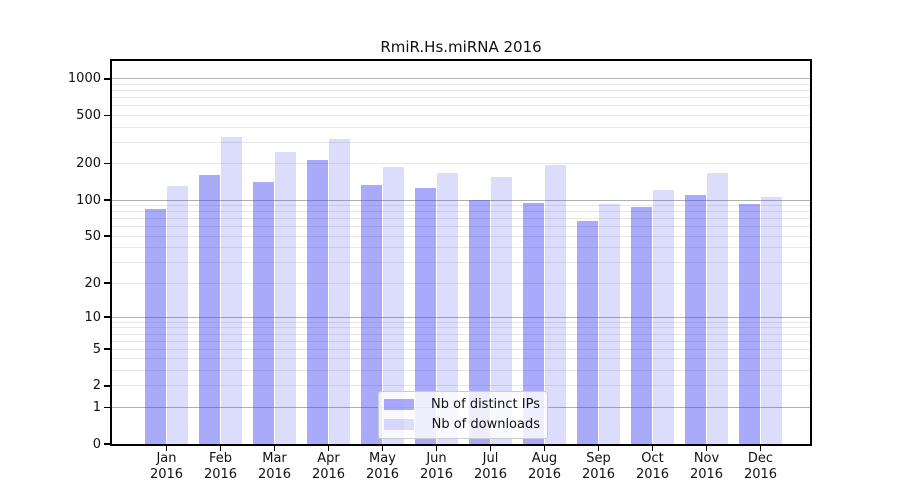 The width and height of the screenshot is (900, 500). Describe the element at coordinates (555, 304) in the screenshot. I see `bar-downloads-aug` at that location.